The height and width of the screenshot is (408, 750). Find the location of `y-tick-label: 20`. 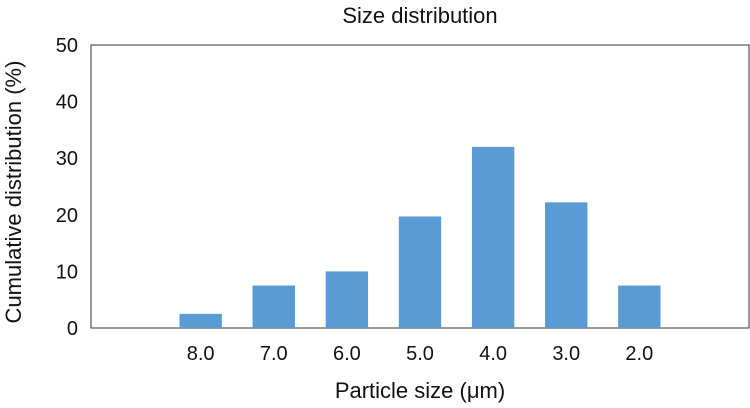

y-tick-label: 20 is located at coordinates (67, 216).